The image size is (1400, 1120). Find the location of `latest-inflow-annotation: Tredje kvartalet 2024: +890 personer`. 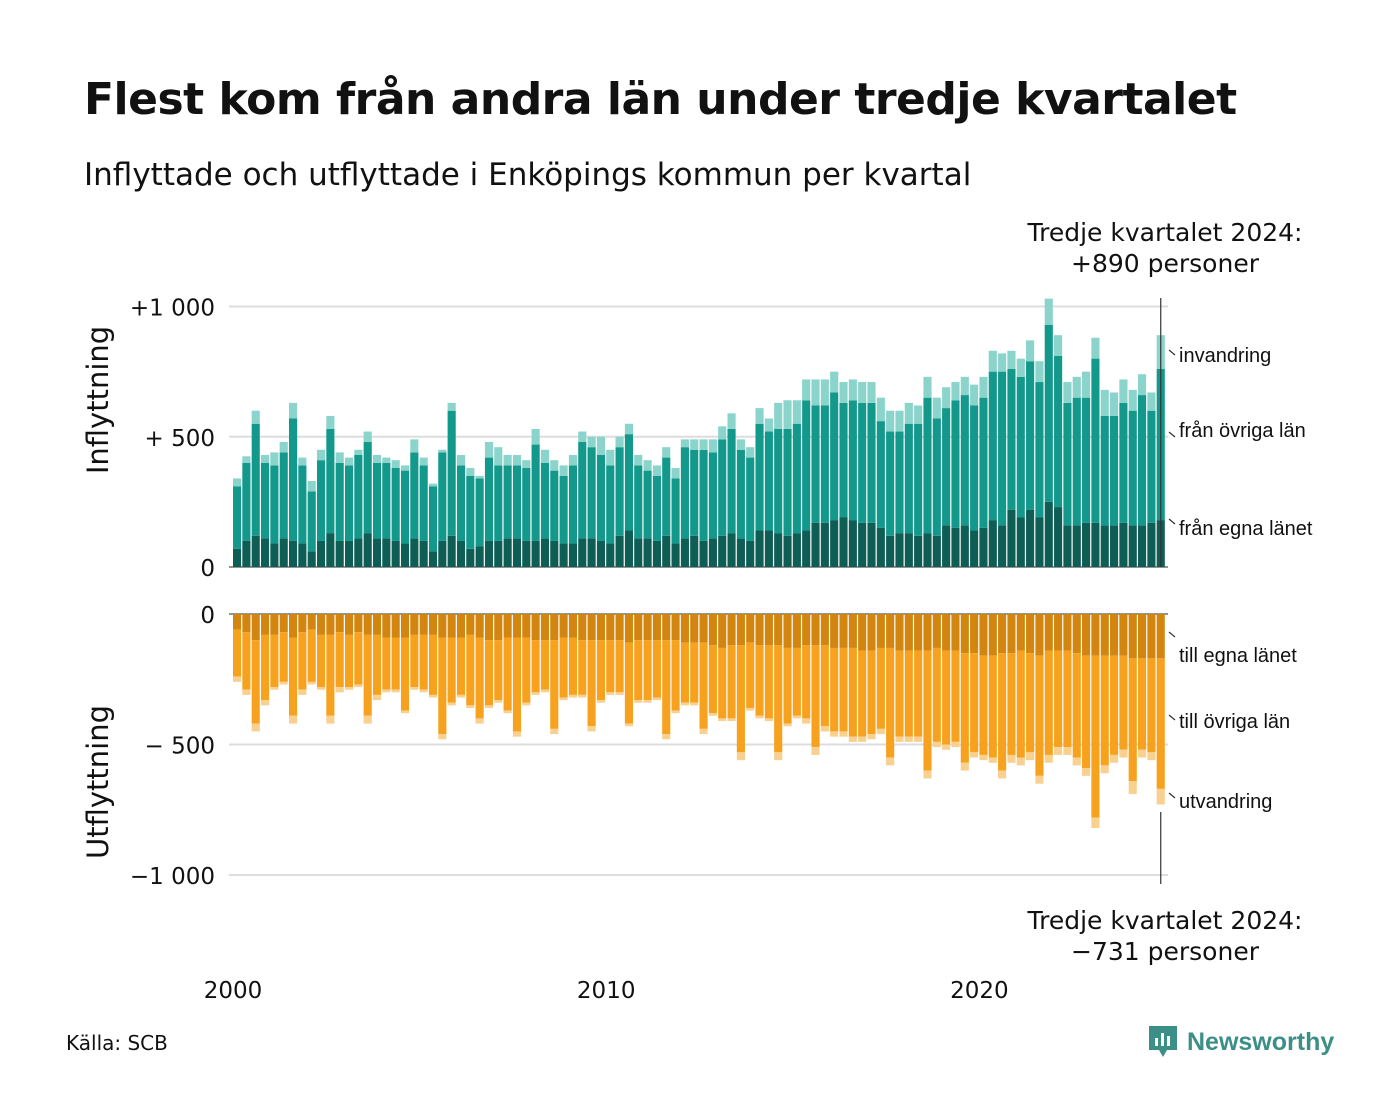

latest-inflow-annotation: Tredje kvartalet 2024: +890 personer is located at coordinates (1165, 248).